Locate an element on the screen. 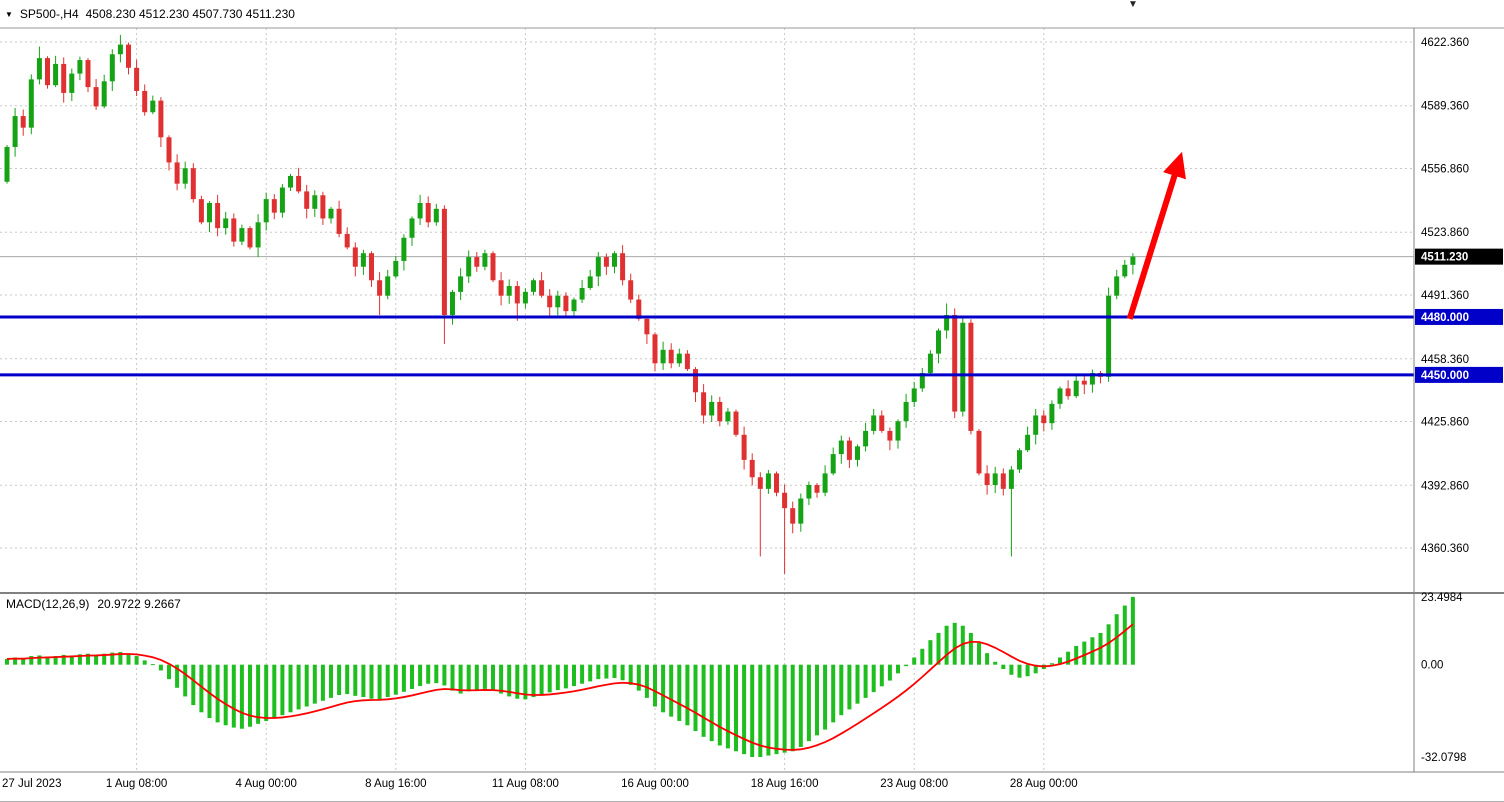 This screenshot has height=802, width=1504. svg-text: 4360.360 is located at coordinates (1445, 549).